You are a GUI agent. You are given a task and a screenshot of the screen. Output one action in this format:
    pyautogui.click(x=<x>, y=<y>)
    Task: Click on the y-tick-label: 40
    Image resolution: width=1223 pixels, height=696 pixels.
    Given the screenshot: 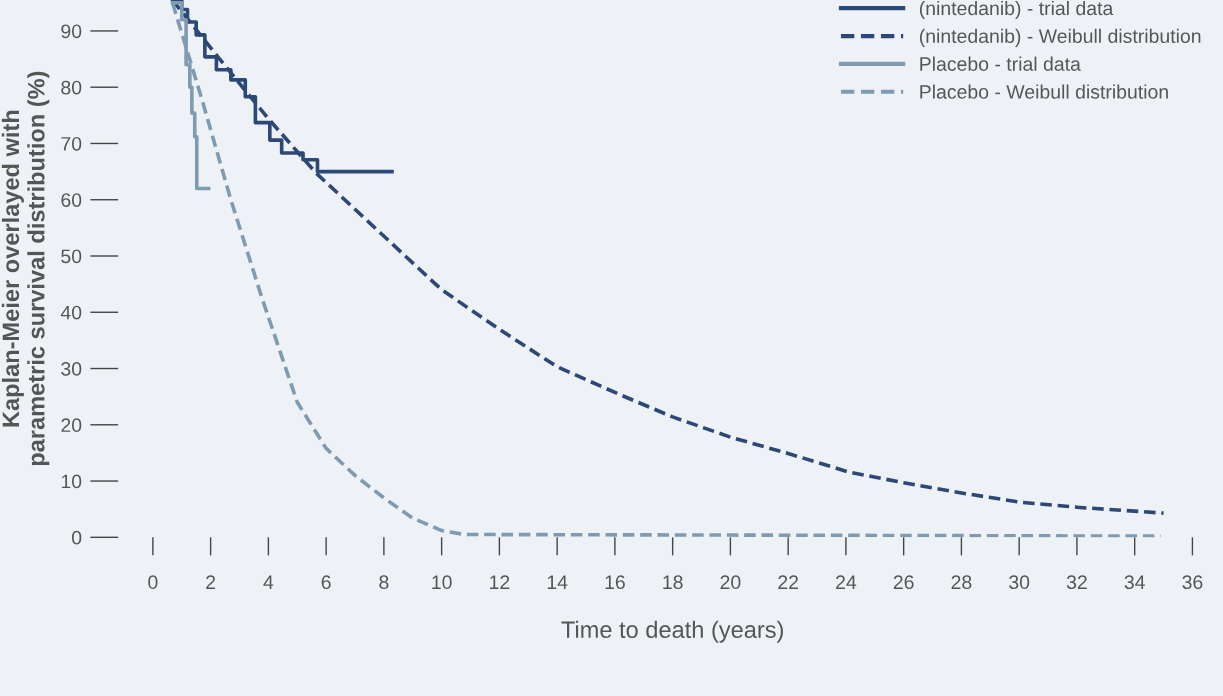 What is the action you would take?
    pyautogui.click(x=71, y=312)
    